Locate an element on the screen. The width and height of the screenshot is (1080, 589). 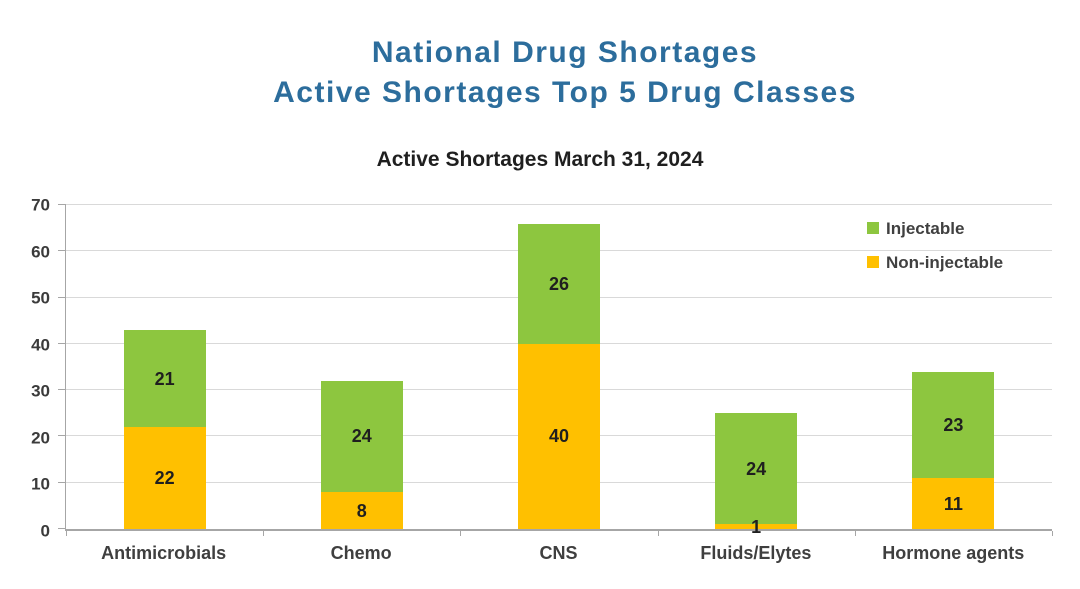
legend-item: Non-injectable is located at coordinates (935, 262).